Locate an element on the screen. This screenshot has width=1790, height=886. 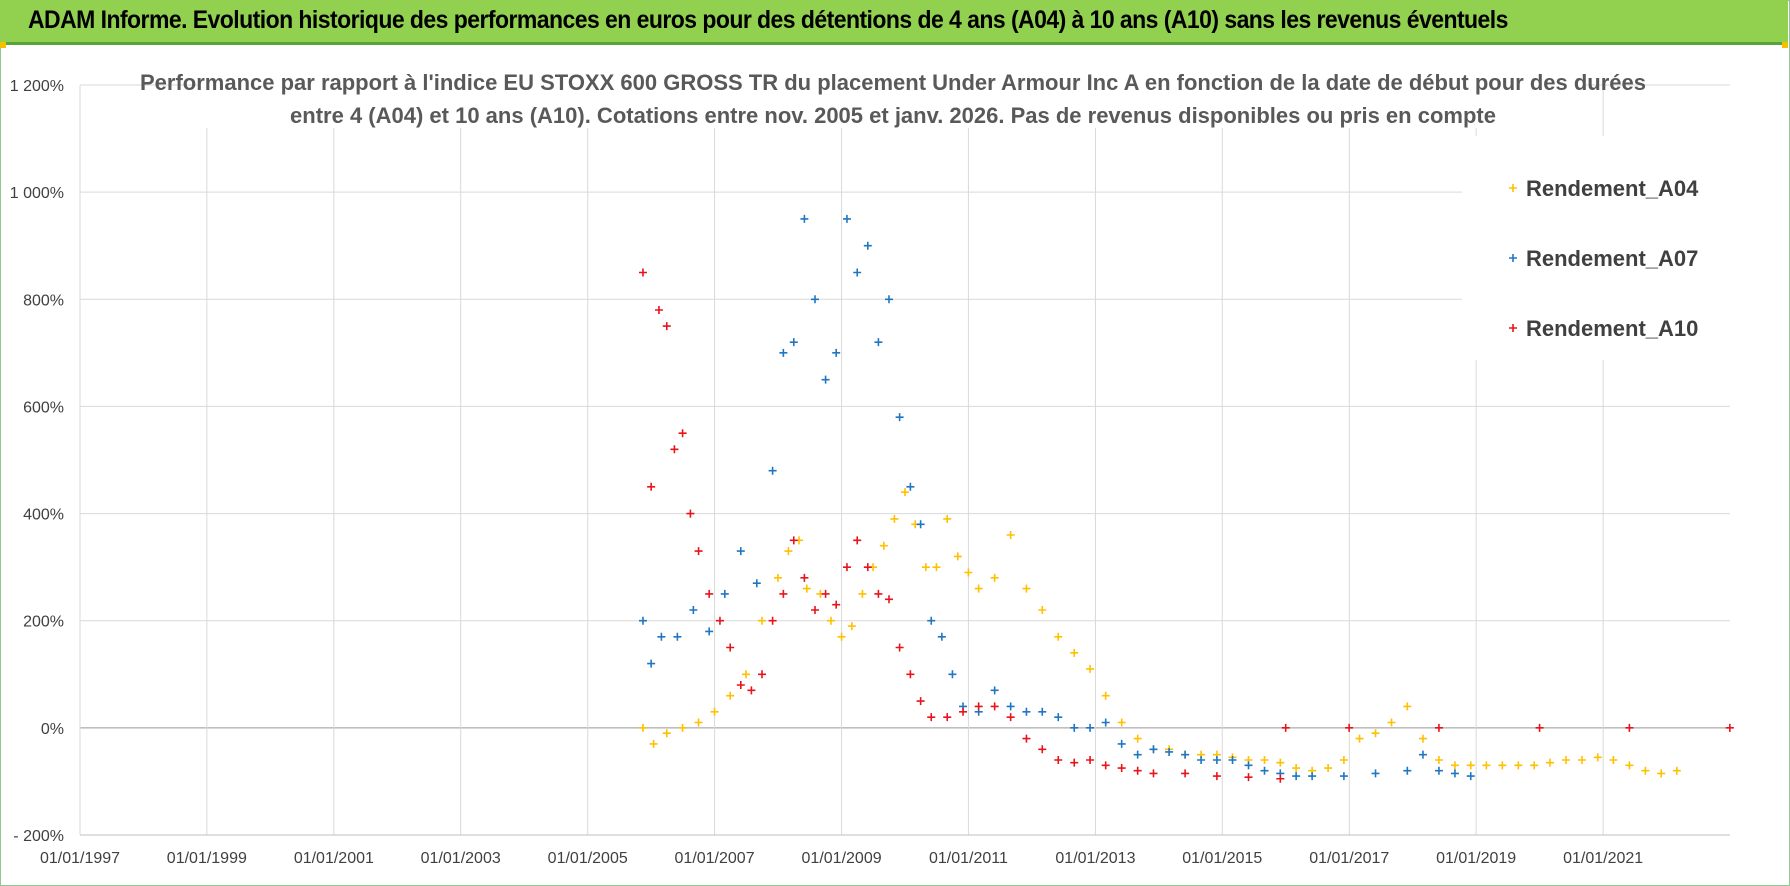
y-tick-label: 1 000% is located at coordinates (37, 193).